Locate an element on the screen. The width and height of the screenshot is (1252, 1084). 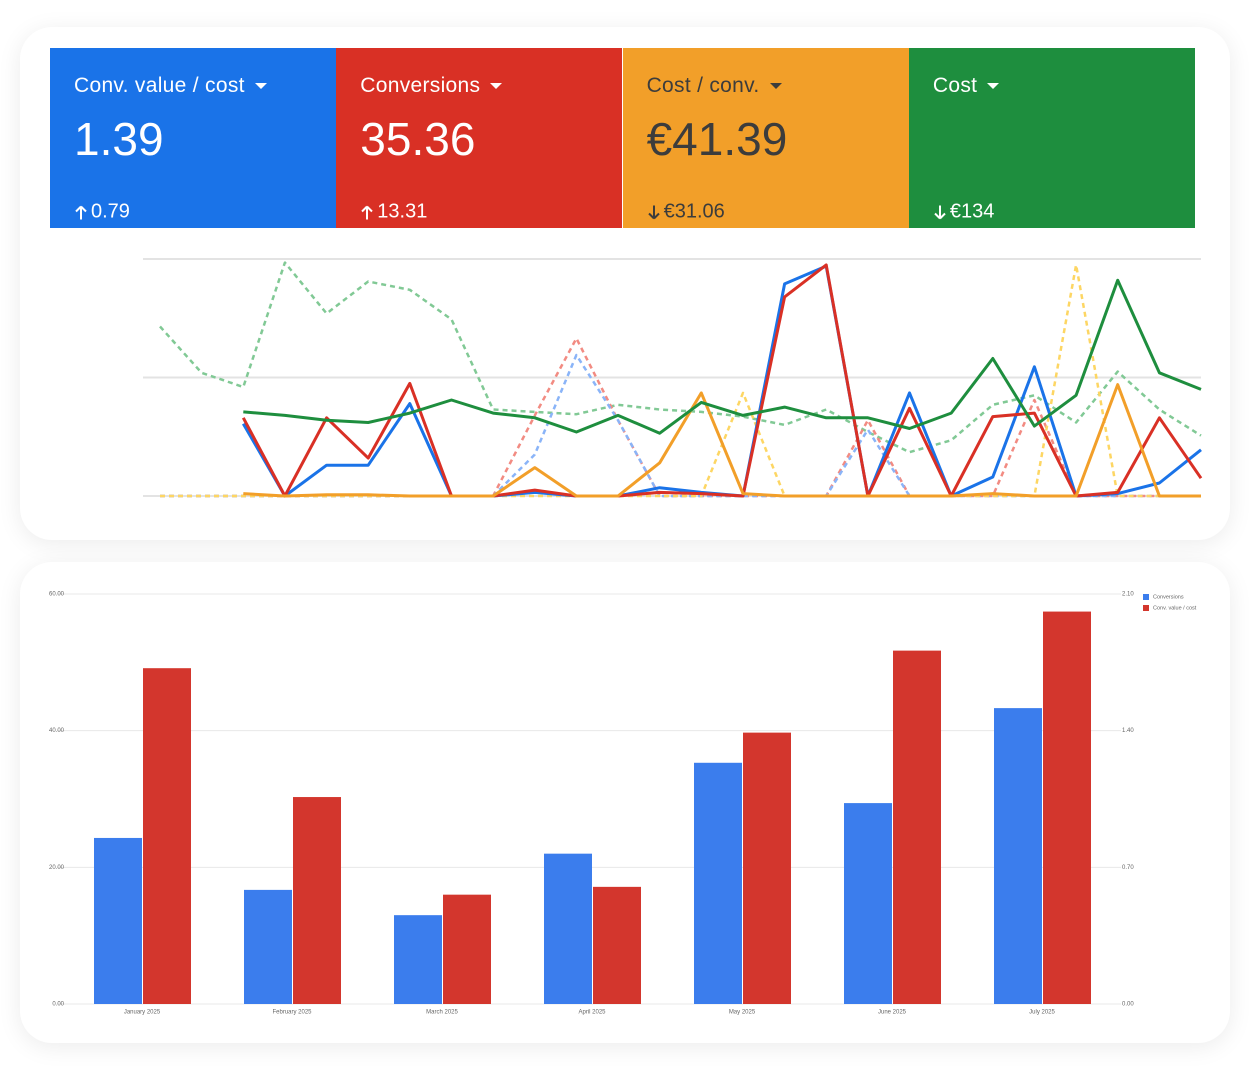
y2-tick-label: 1.40 is located at coordinates (1128, 731).